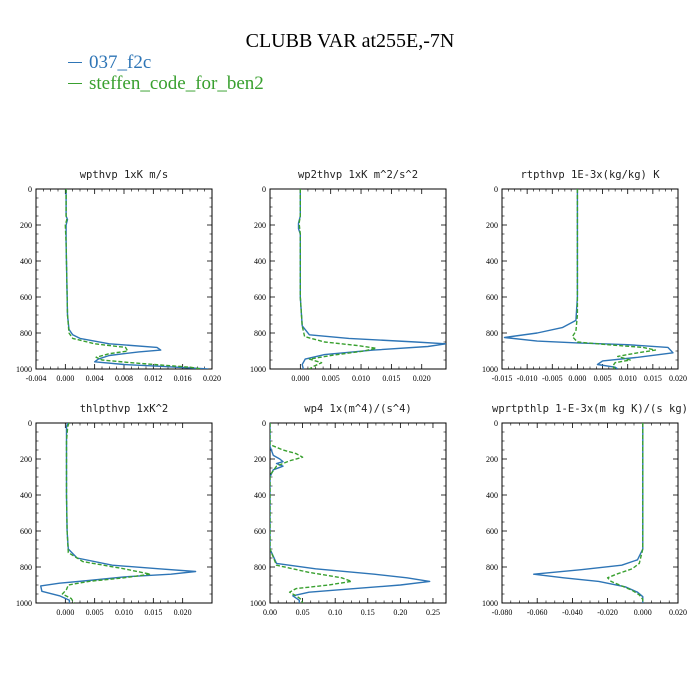 The height and width of the screenshot is (700, 700). Describe the element at coordinates (572, 612) in the screenshot. I see `x-tick-label: -0.040` at that location.